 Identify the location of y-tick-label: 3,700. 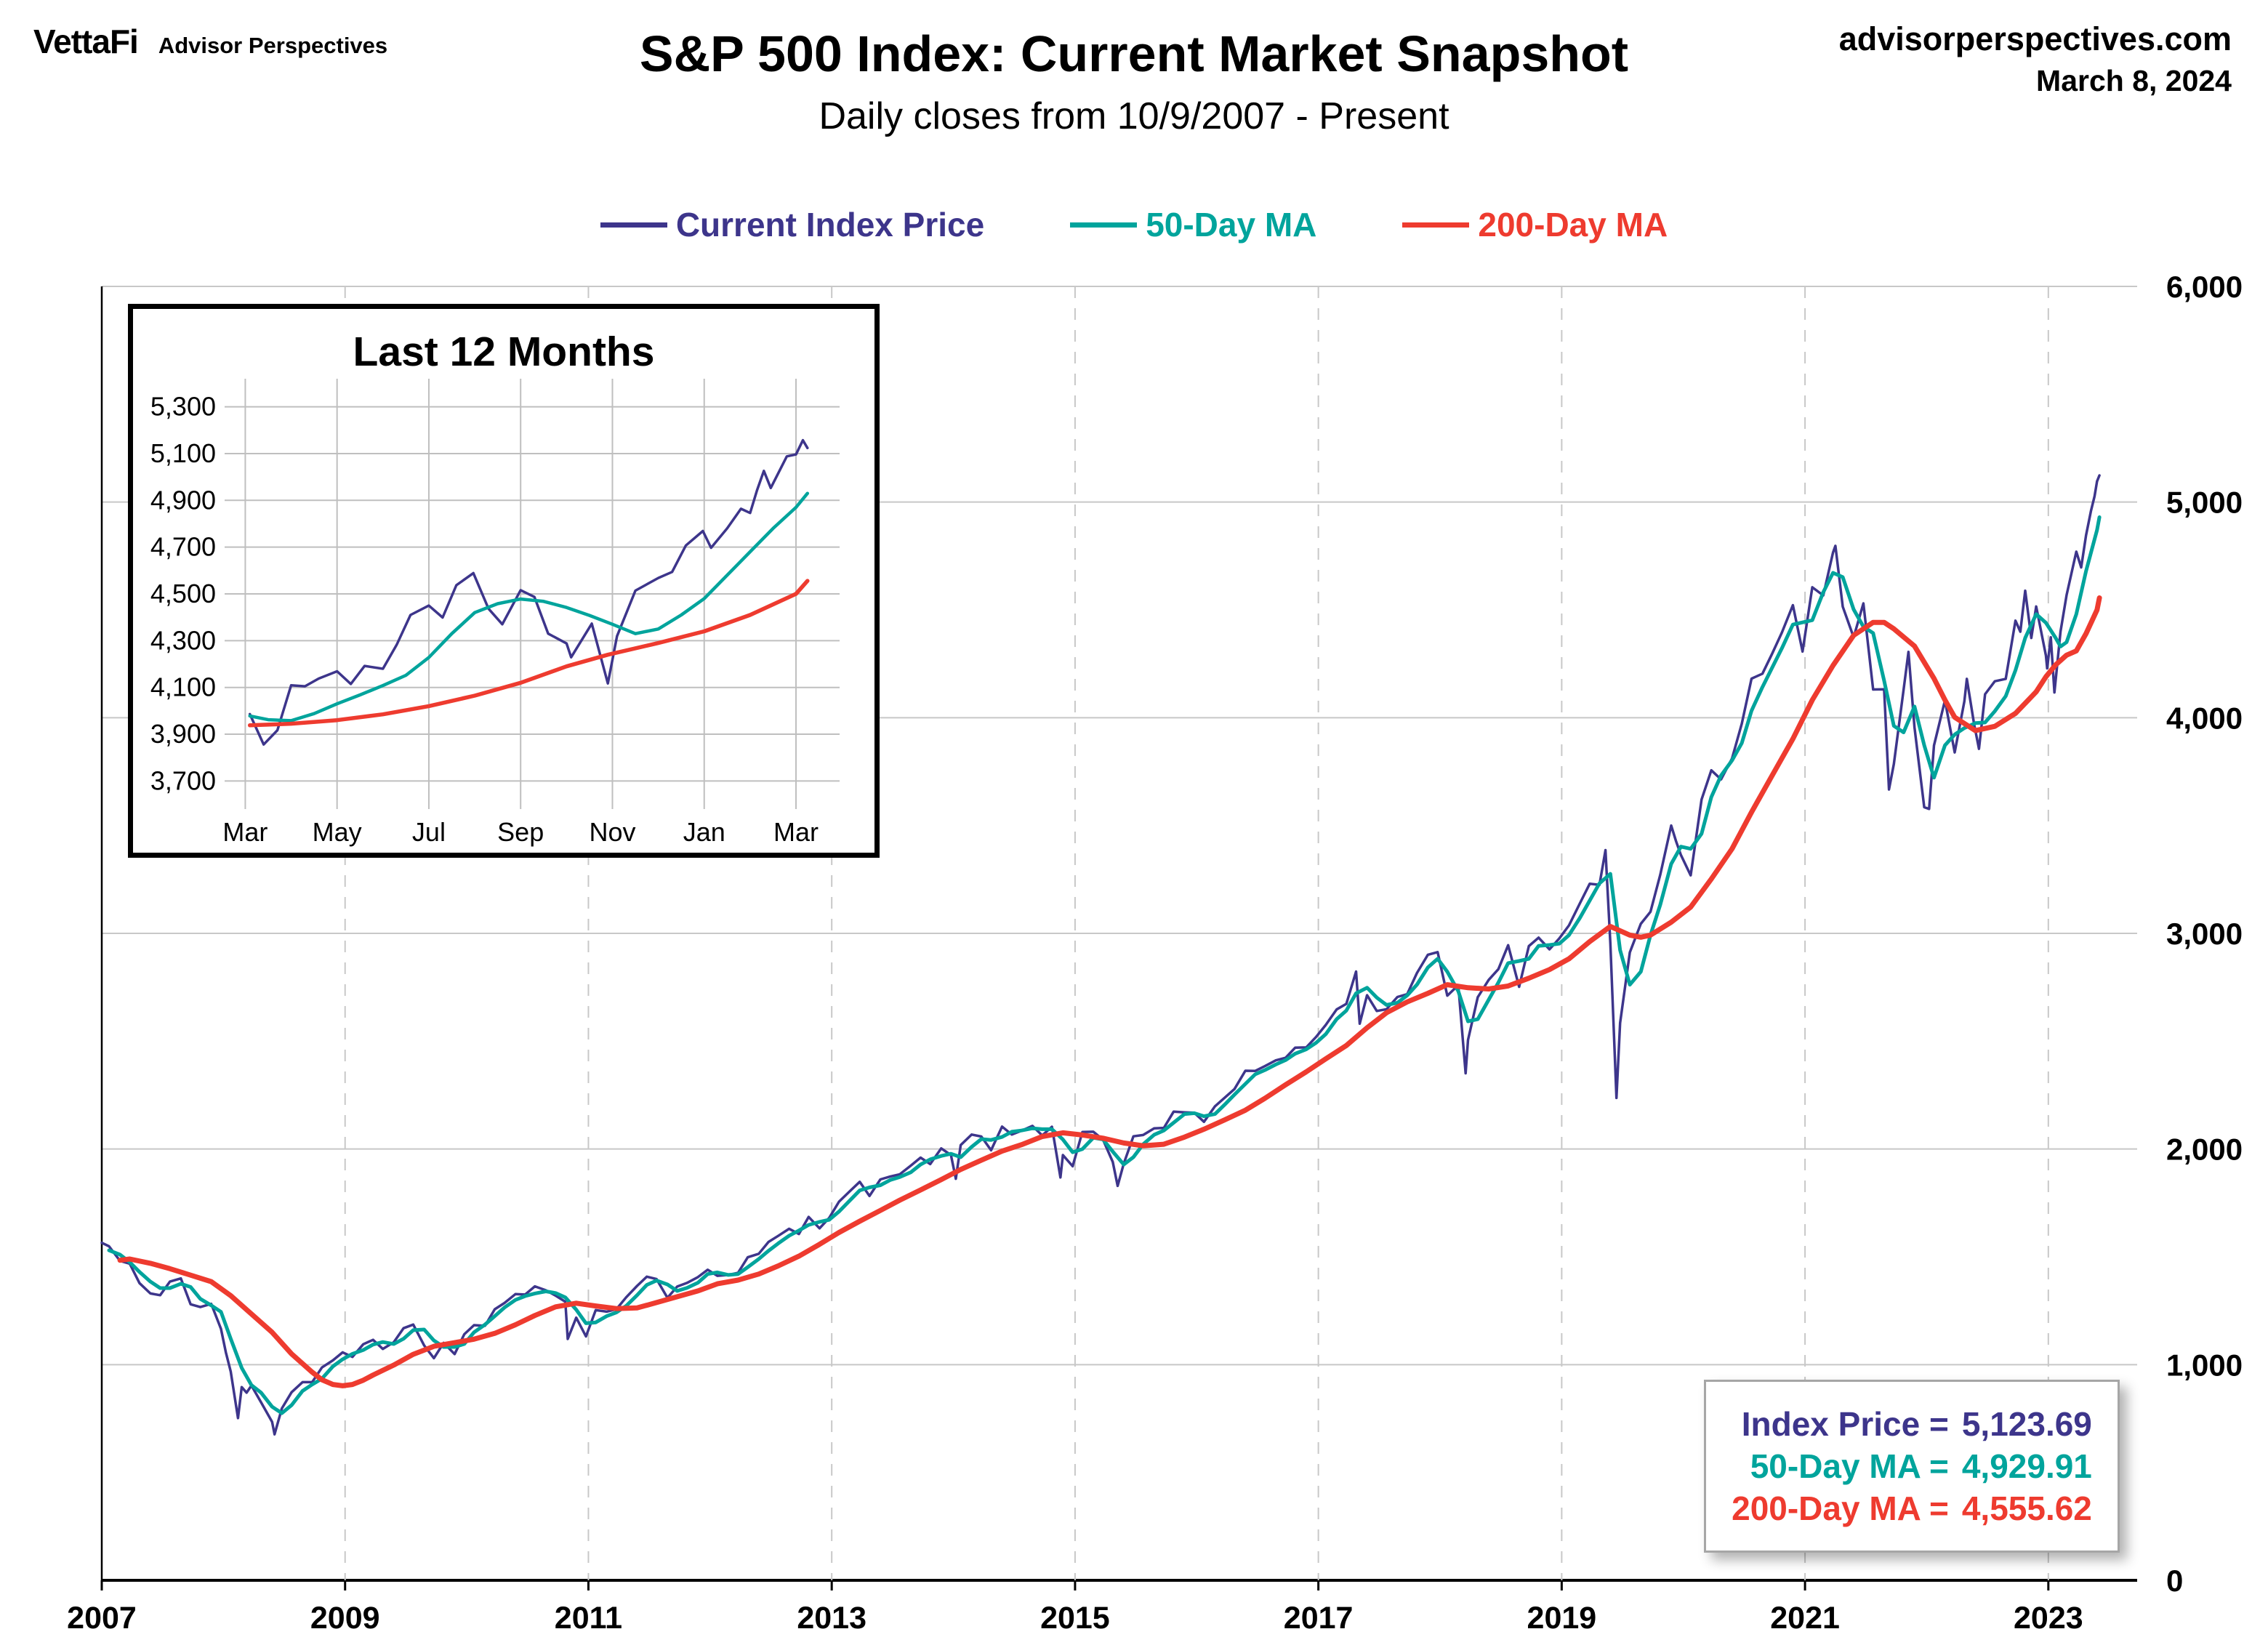
(183, 780).